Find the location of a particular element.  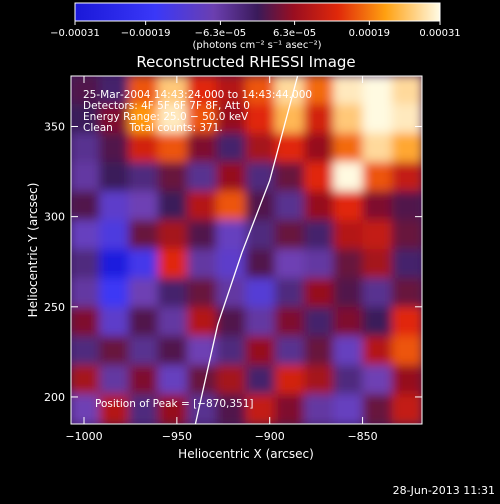

colorbar-tick-label: 0.00019 is located at coordinates (369, 33).